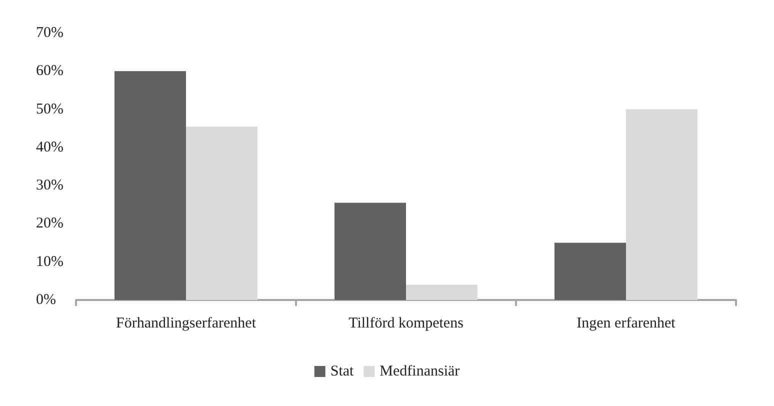 This screenshot has height=406, width=774. What do you see at coordinates (626, 324) in the screenshot?
I see `x-tick-label: Ingen erfarenhet` at bounding box center [626, 324].